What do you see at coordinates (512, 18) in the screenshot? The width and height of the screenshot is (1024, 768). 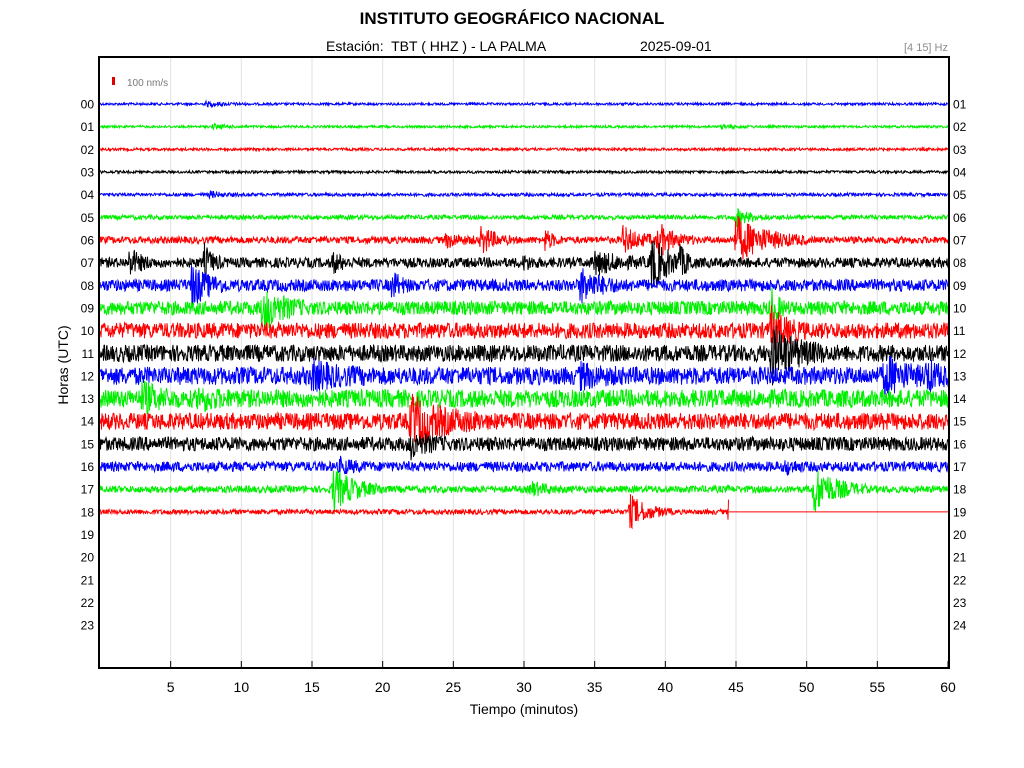 I see `page-title: INSTITUTO GEOGRÁFICO NACIONAL` at bounding box center [512, 18].